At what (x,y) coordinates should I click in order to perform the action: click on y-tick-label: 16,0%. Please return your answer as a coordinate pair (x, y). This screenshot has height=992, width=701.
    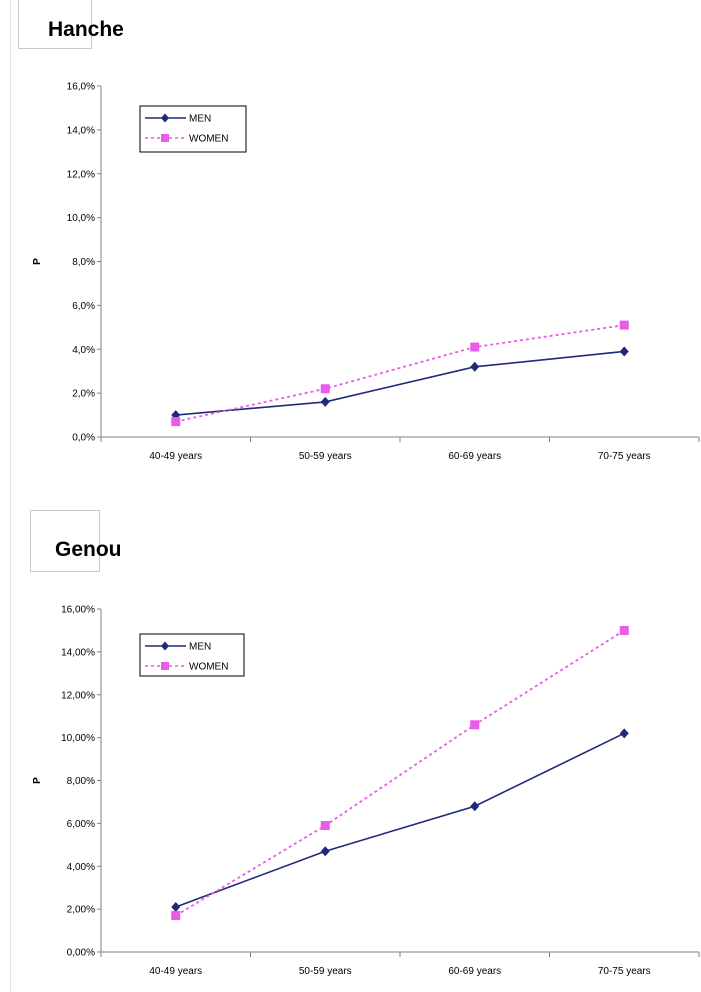
    Looking at the image, I should click on (81, 87).